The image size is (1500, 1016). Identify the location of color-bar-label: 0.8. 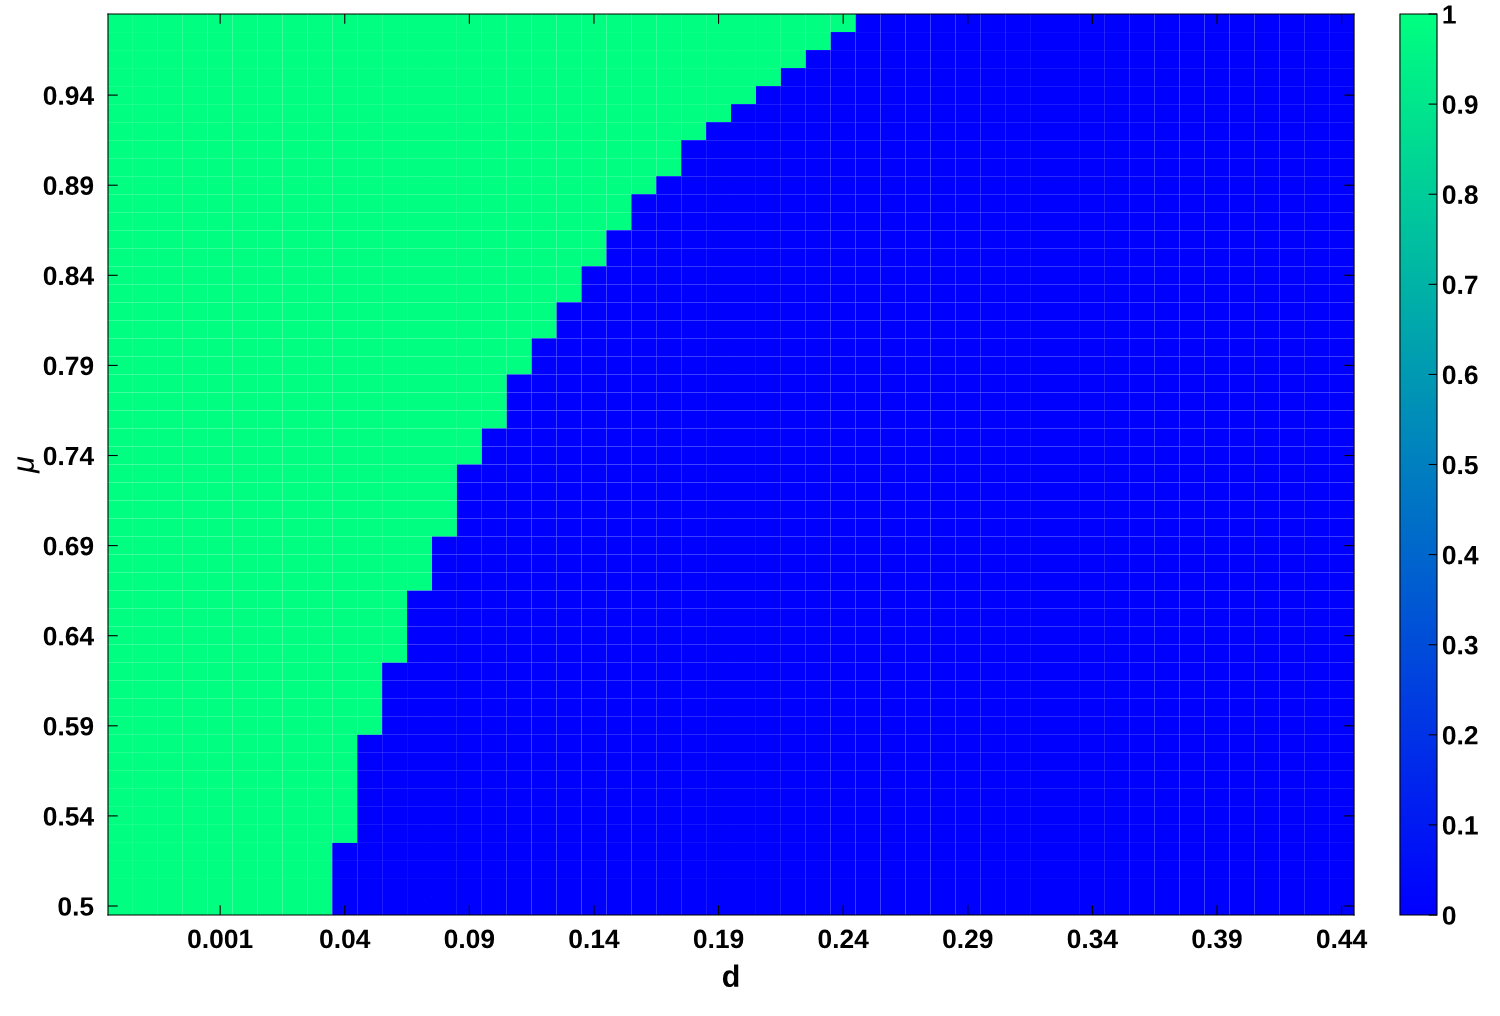
(1460, 195).